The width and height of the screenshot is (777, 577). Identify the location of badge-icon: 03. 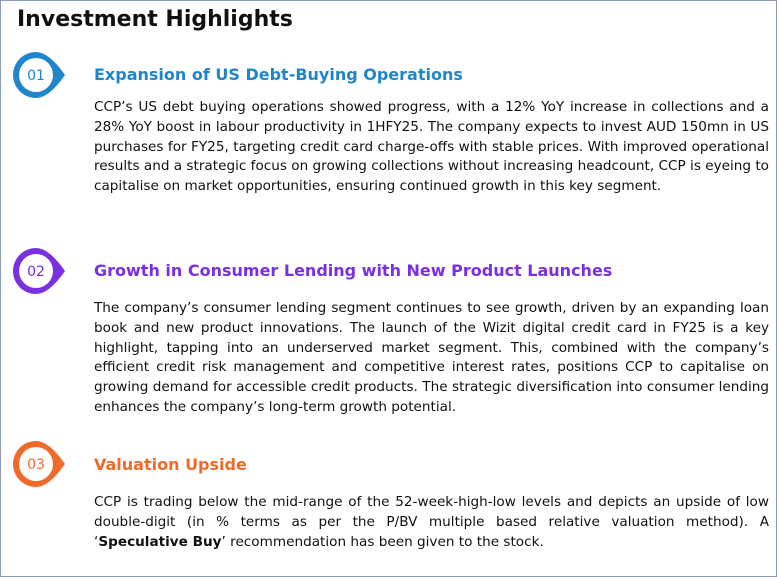
(39, 464).